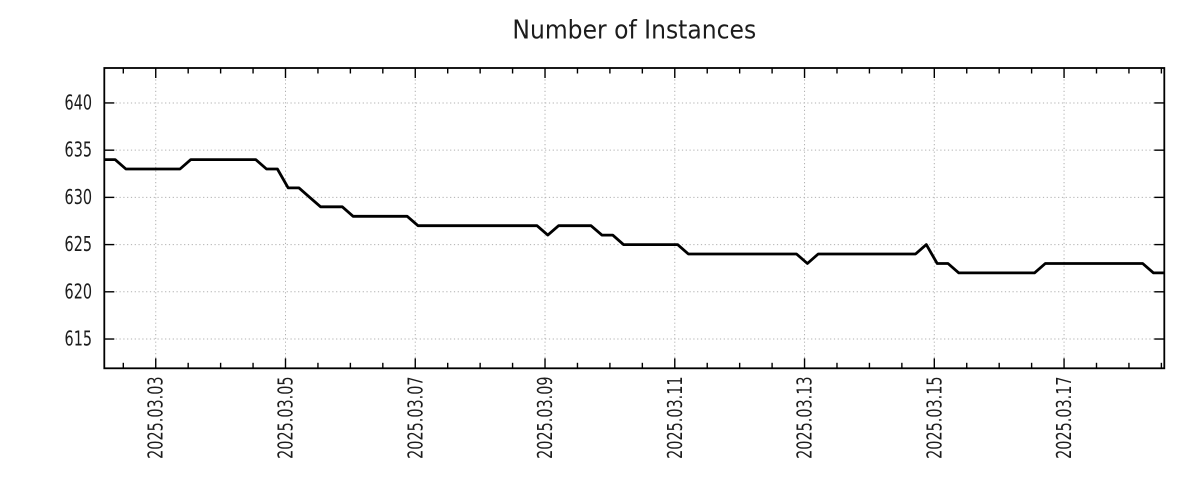 This screenshot has width=1200, height=500. I want to click on x-tick-label: 2025.03.17, so click(1065, 418).